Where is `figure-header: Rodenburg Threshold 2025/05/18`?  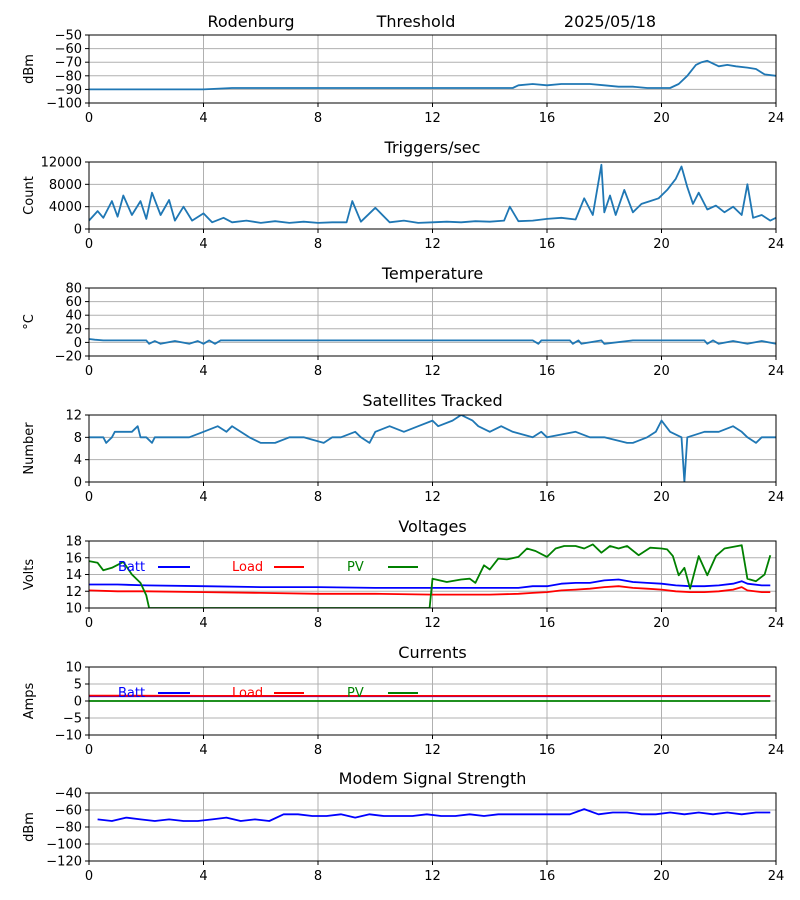 figure-header: Rodenburg Threshold 2025/05/18 is located at coordinates (431, 21).